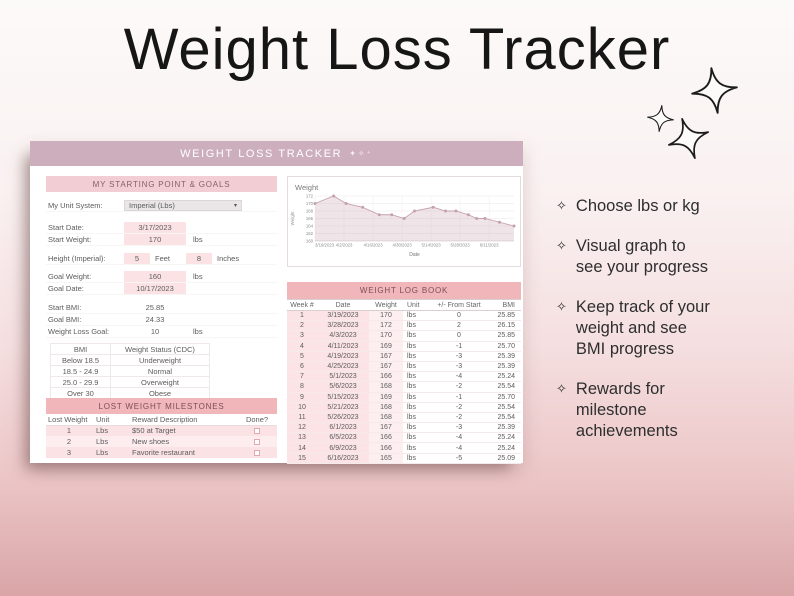 This screenshot has height=596, width=794. I want to click on height-inches-cell: 8, so click(199, 258).